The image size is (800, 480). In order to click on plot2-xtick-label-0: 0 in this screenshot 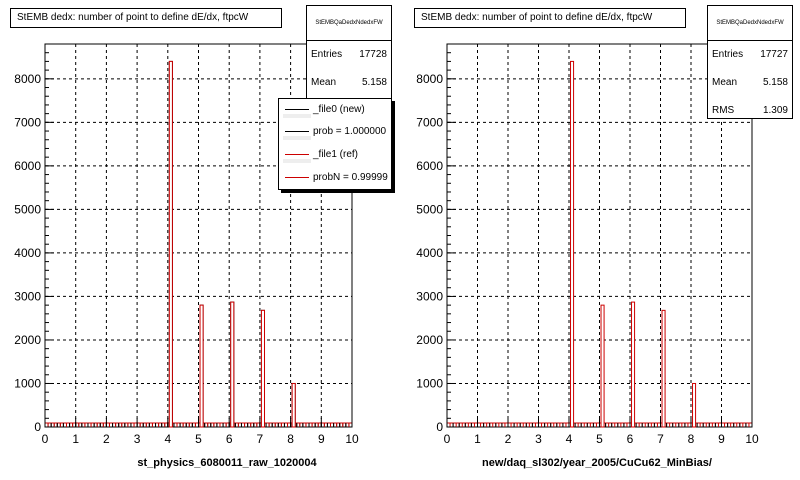, I will do `click(447, 439)`.